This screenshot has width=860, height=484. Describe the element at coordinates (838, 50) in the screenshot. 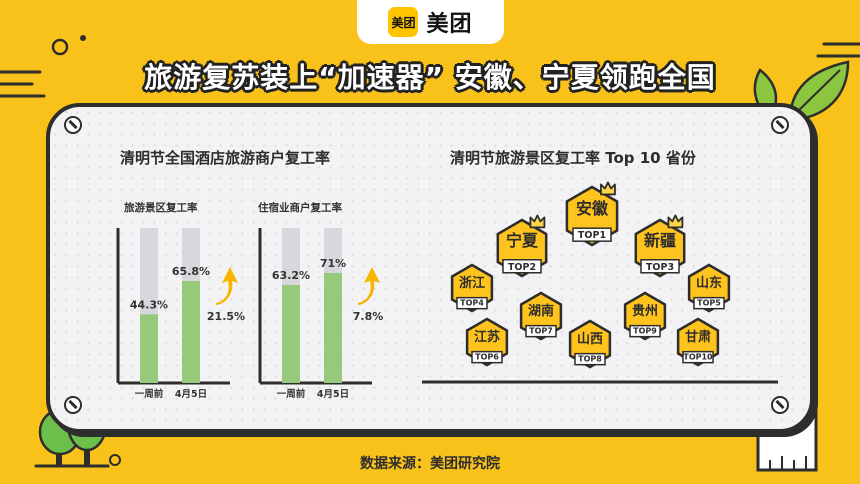

I see `decor-lines-right` at that location.